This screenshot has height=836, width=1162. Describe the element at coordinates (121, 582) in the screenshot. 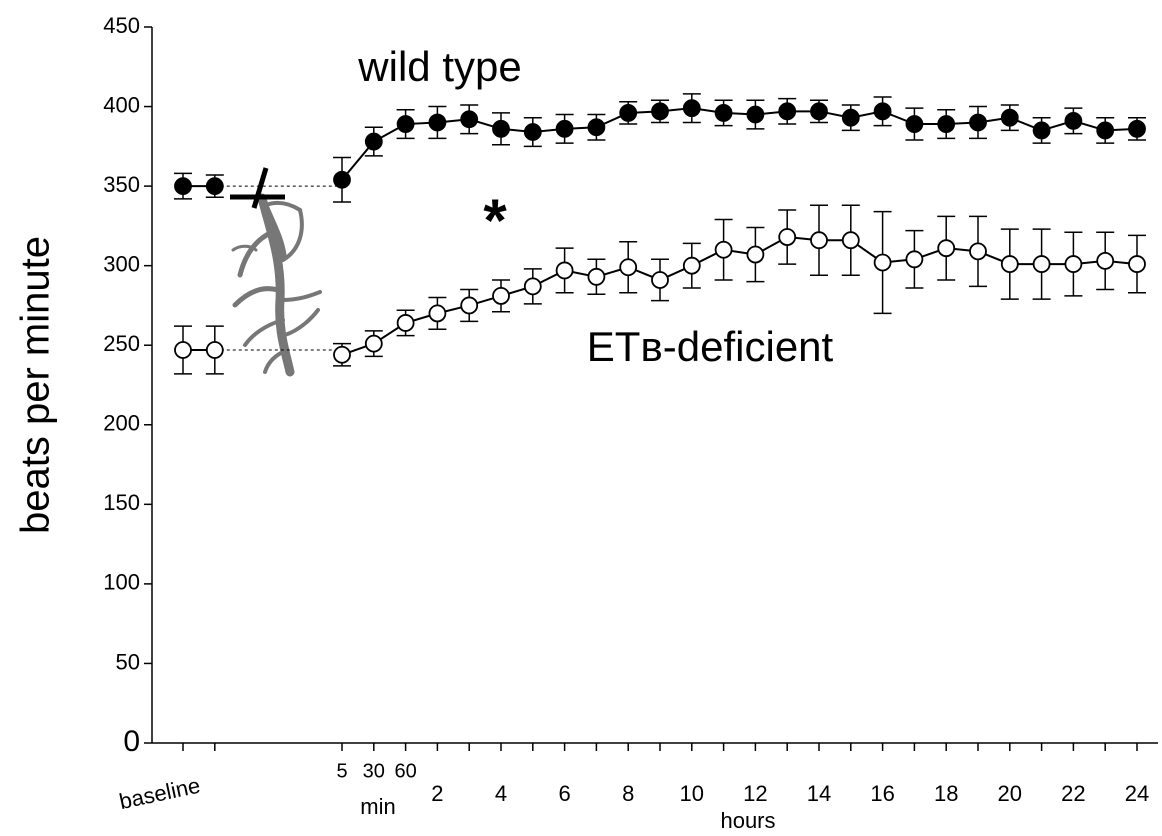

I see `y-tick-label: 100` at that location.